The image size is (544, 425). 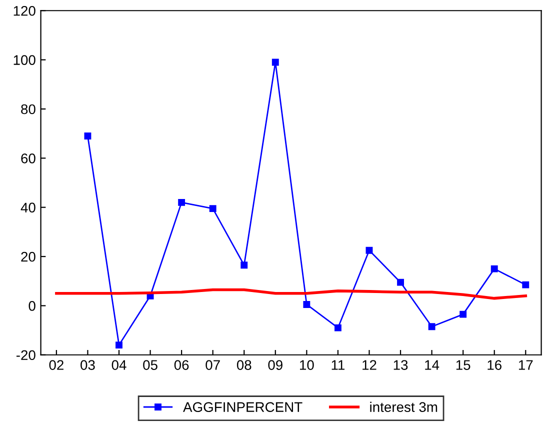 I want to click on legend-label: AGGFINPERCENT, so click(x=242, y=407).